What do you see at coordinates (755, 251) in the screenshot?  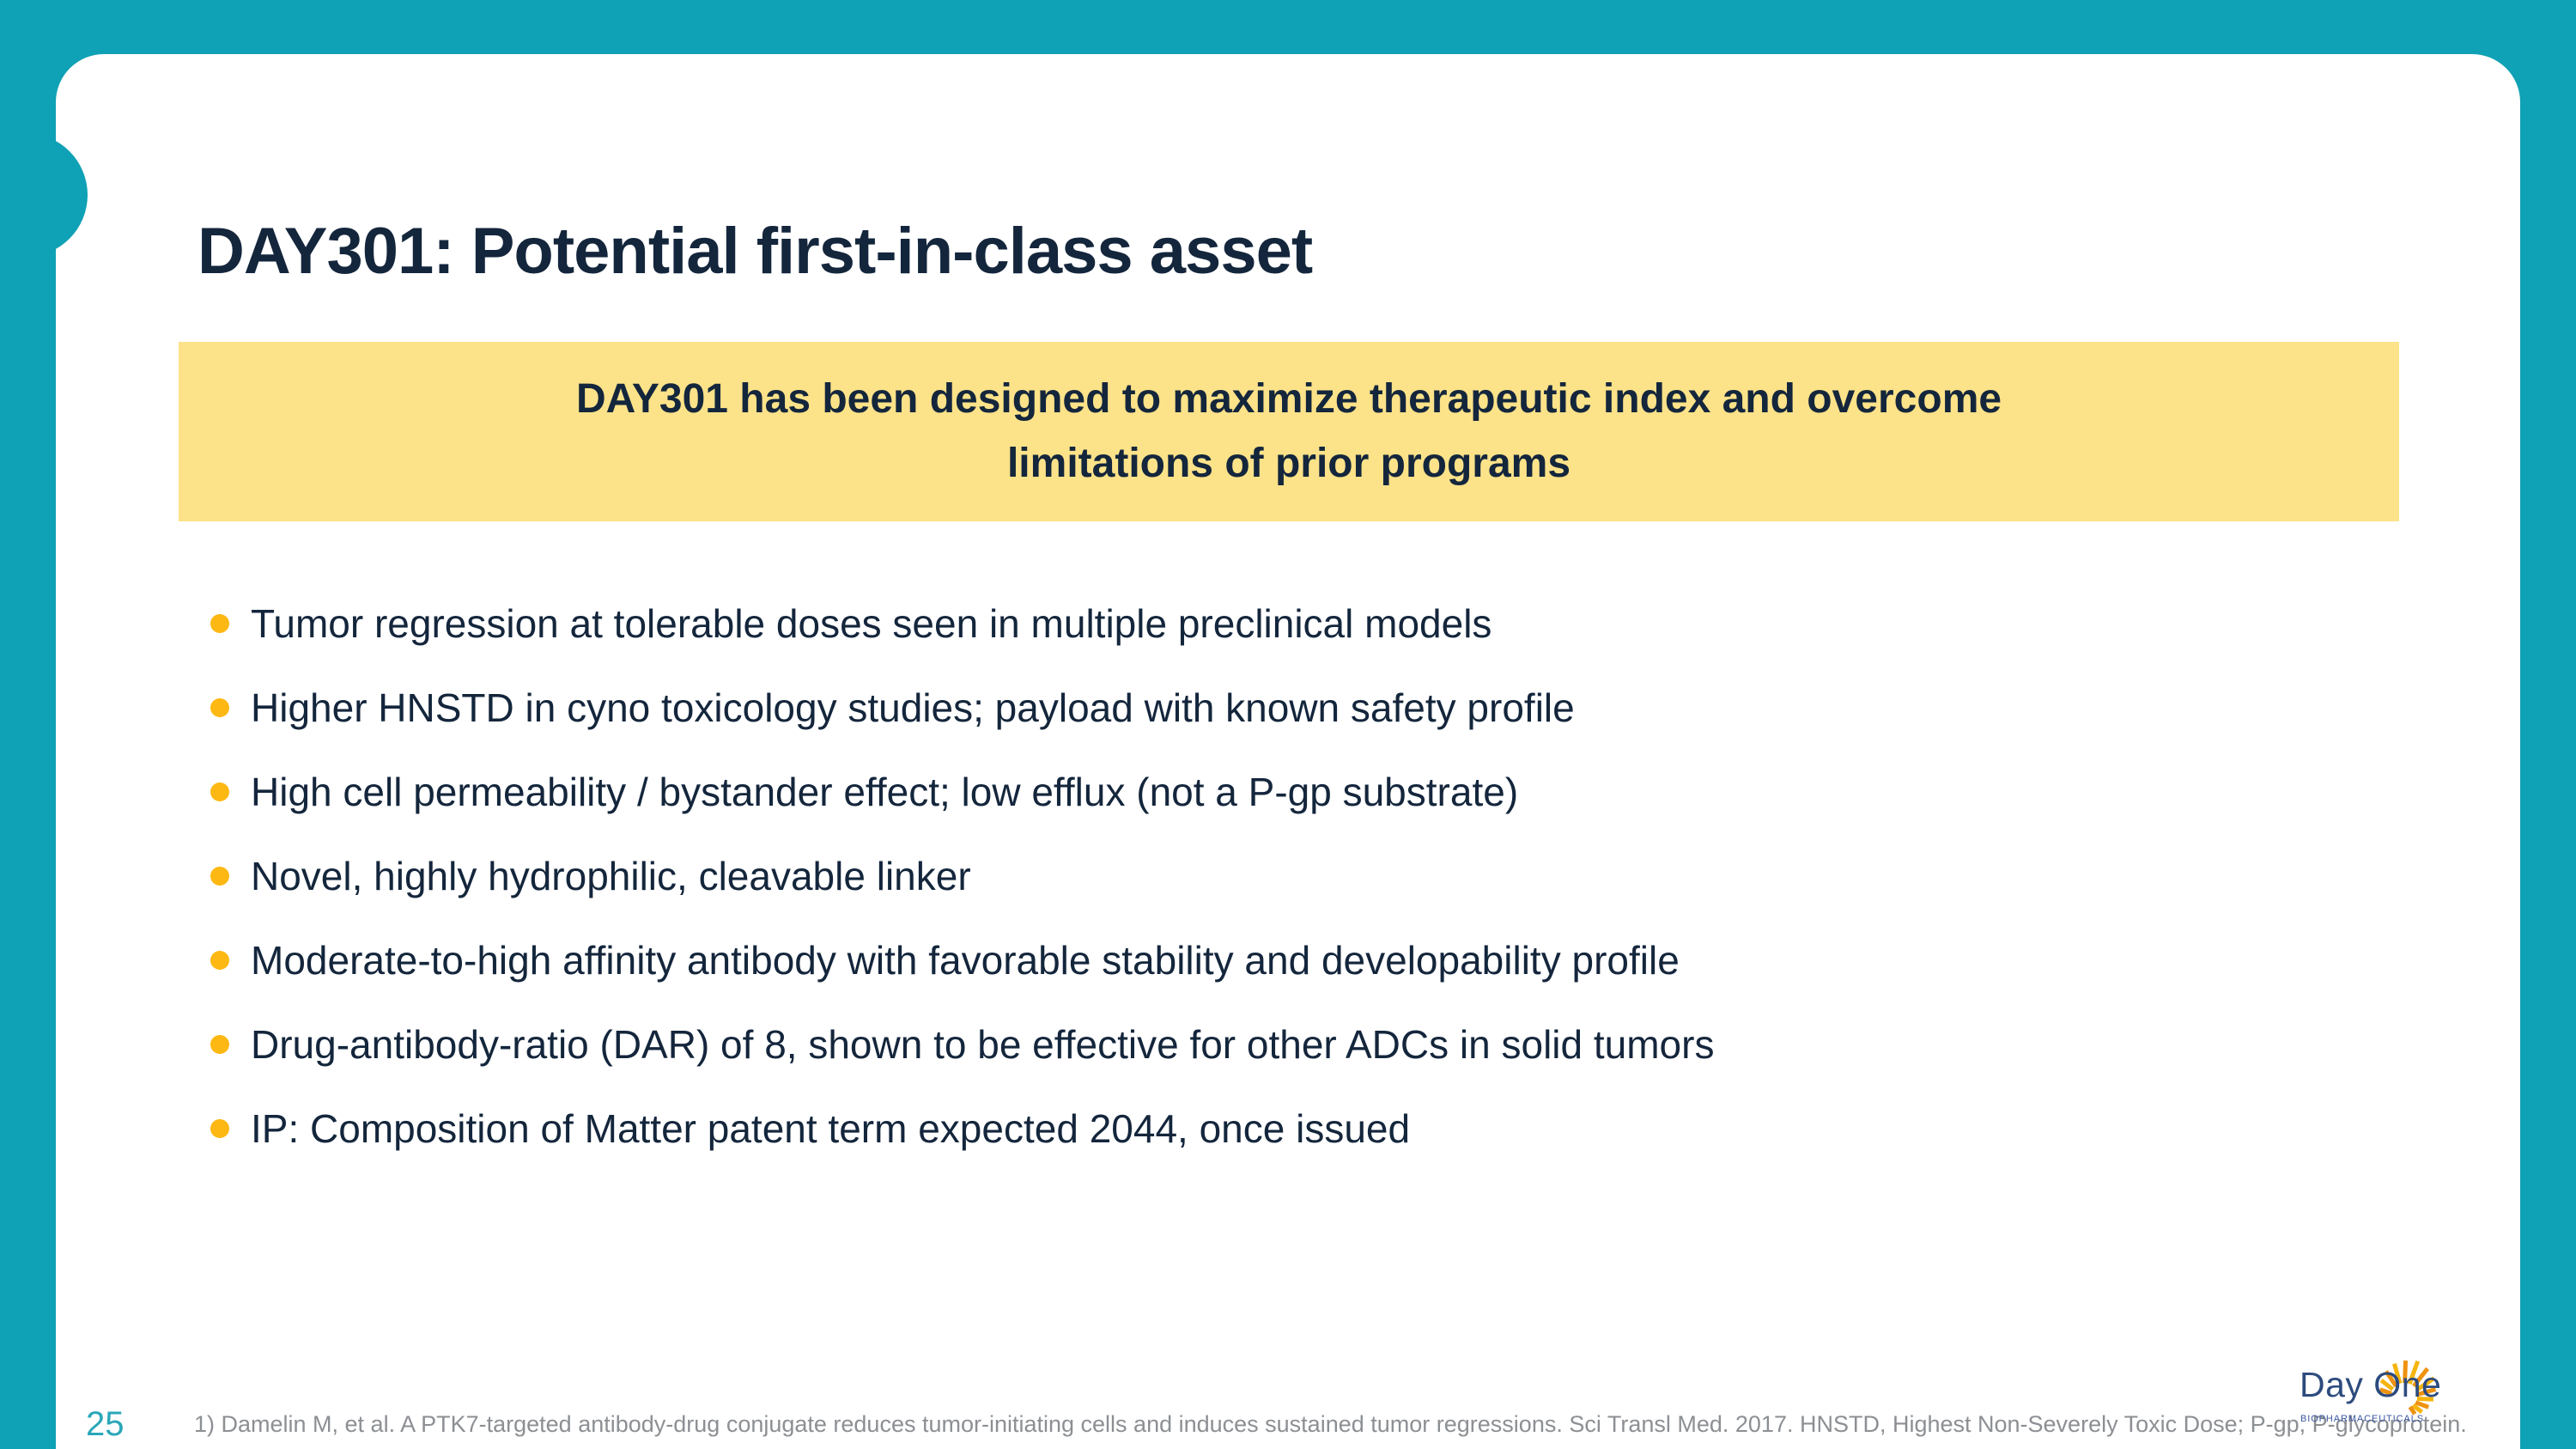 I see `page-title: DAY301: Potential first-in-class asset` at bounding box center [755, 251].